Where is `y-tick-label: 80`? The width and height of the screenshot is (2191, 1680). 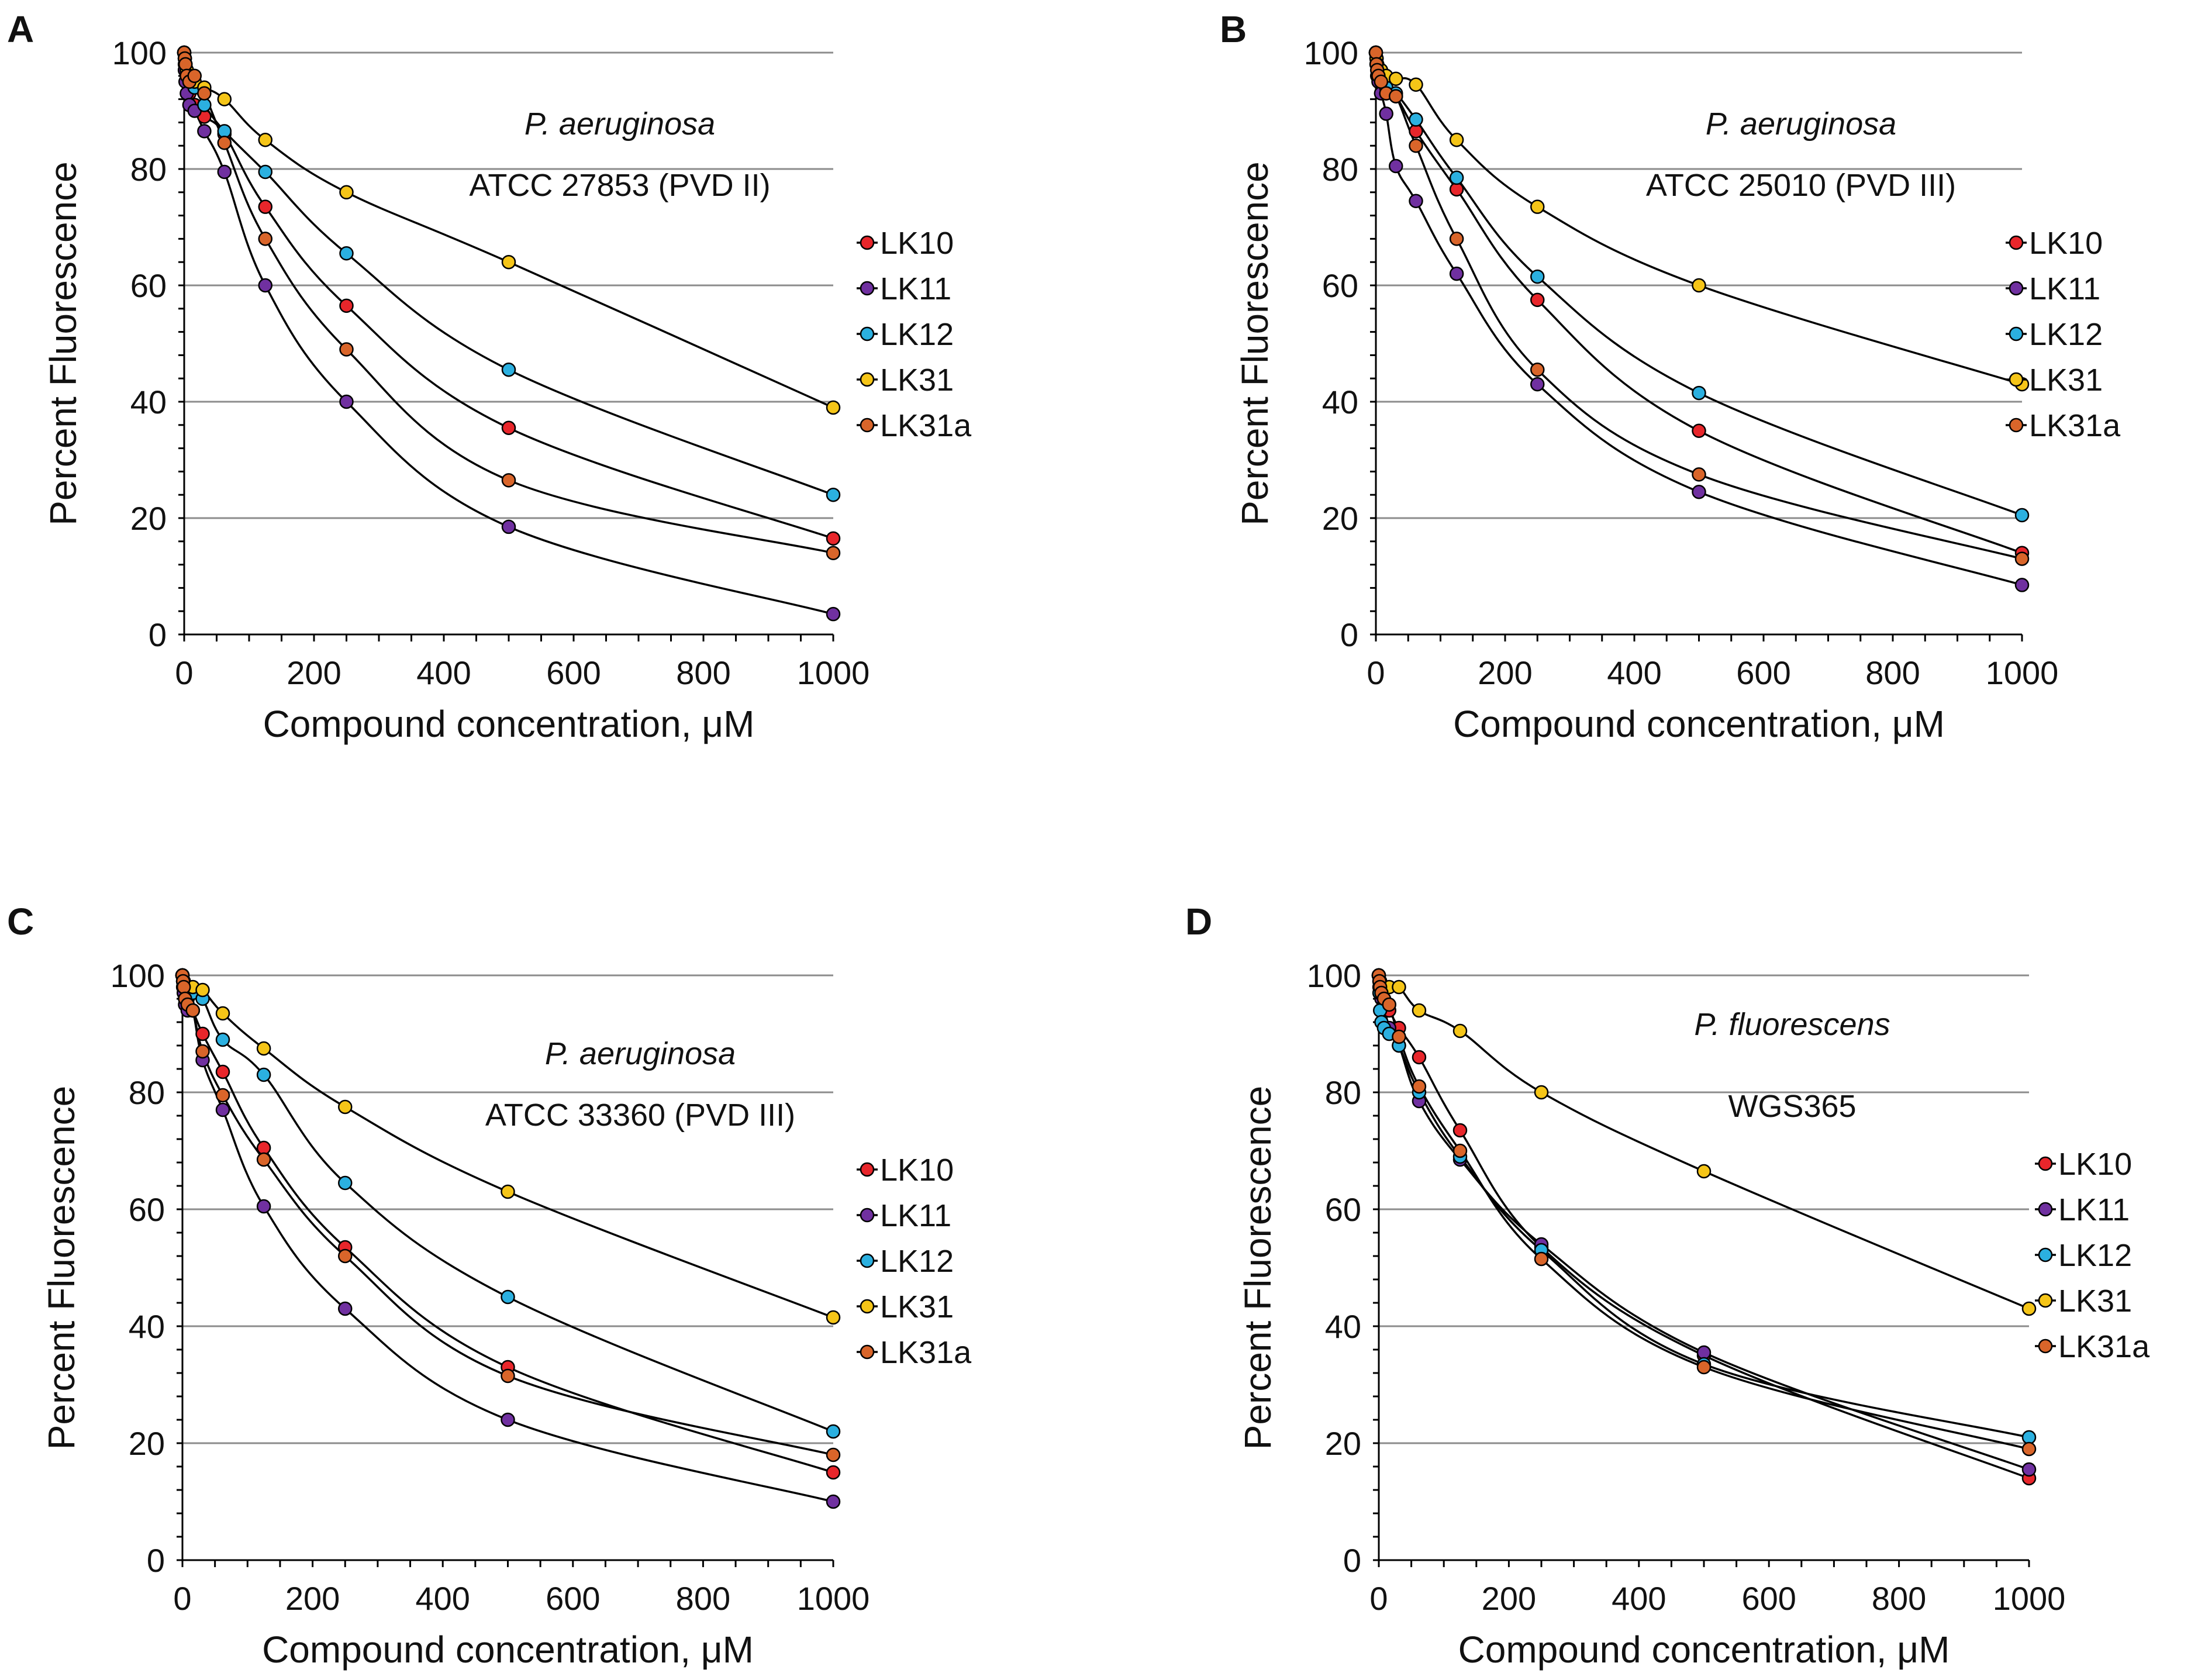 y-tick-label: 80 is located at coordinates (1340, 169).